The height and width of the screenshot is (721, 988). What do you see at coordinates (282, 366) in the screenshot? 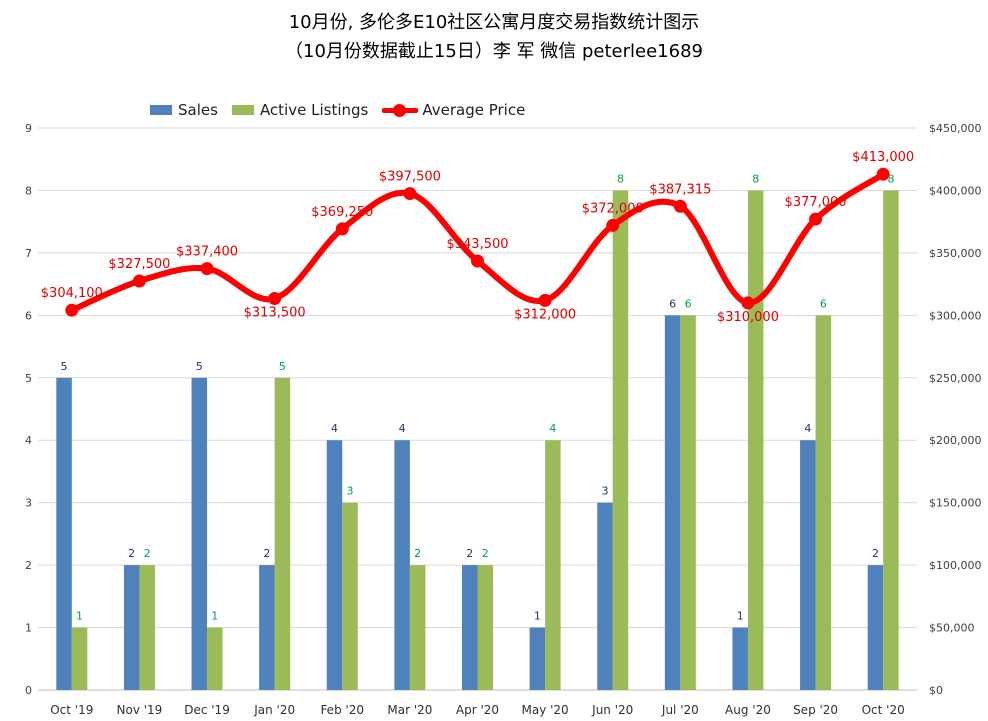
I see `active-listings-data-label: 5` at bounding box center [282, 366].